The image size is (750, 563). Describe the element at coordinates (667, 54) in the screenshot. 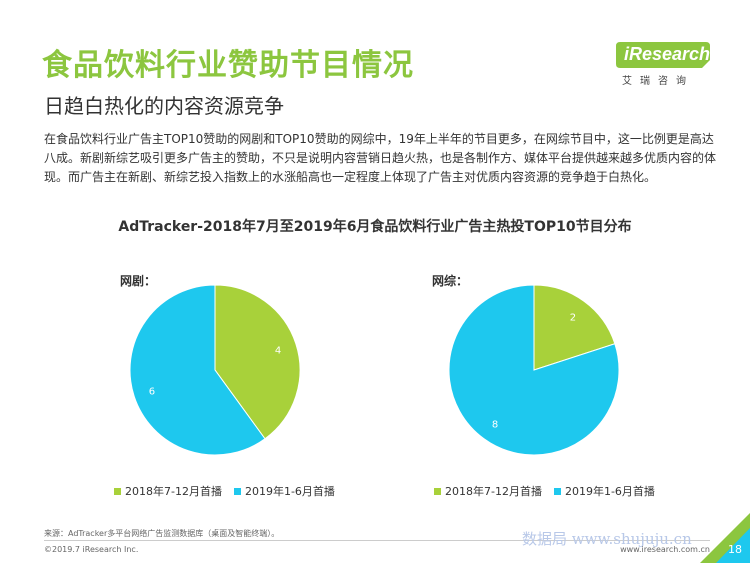

I see `logo-text: iResearch` at that location.